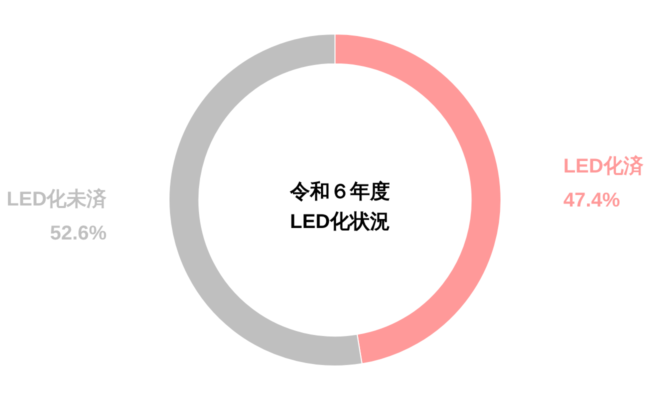  What do you see at coordinates (603, 166) in the screenshot?
I see `slice-label: LED化済` at bounding box center [603, 166].